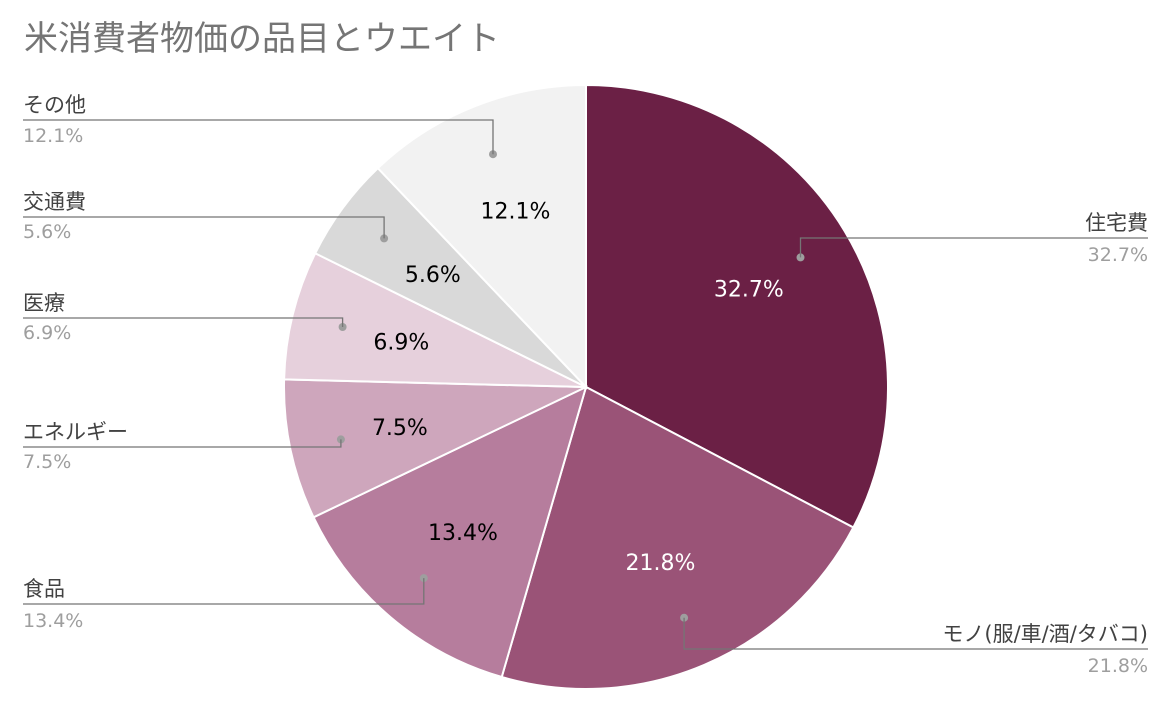  What do you see at coordinates (435, 448) in the screenshot?
I see `slice-4-wedge` at bounding box center [435, 448].